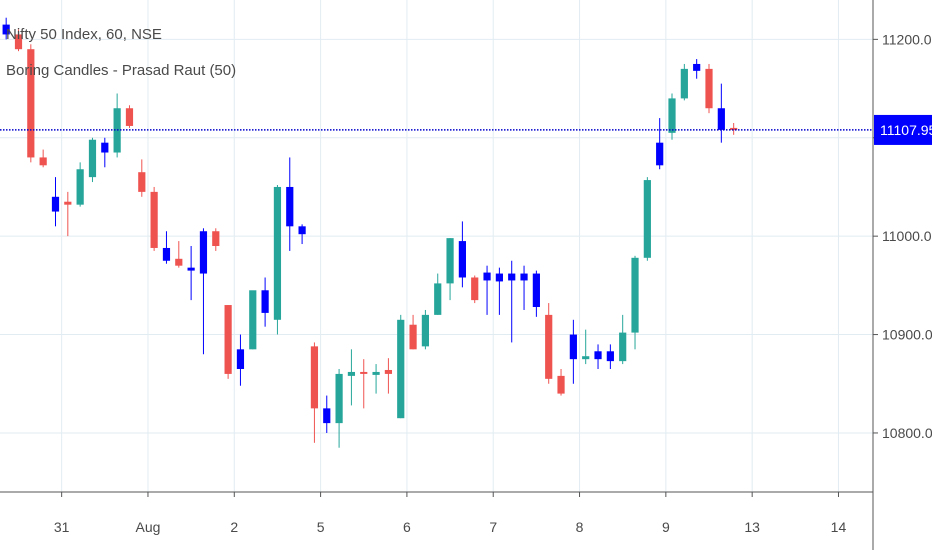 Image resolution: width=932 pixels, height=550 pixels. What do you see at coordinates (121, 70) in the screenshot?
I see `indicator-legend: Boring Candles - Prasad Raut (50)` at bounding box center [121, 70].